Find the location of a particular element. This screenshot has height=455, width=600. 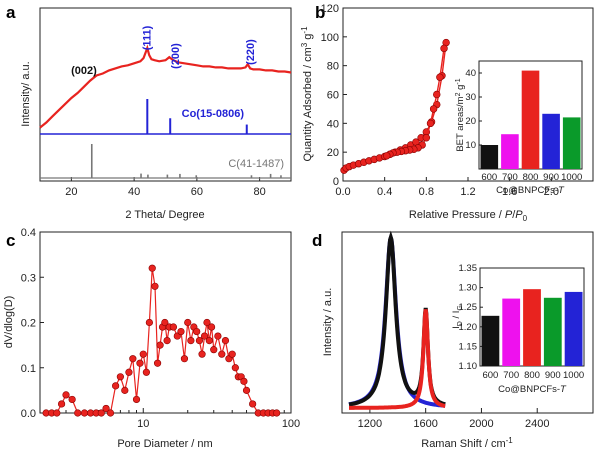

idig-inset-ytick-label: 1.30 is located at coordinates (468, 288).